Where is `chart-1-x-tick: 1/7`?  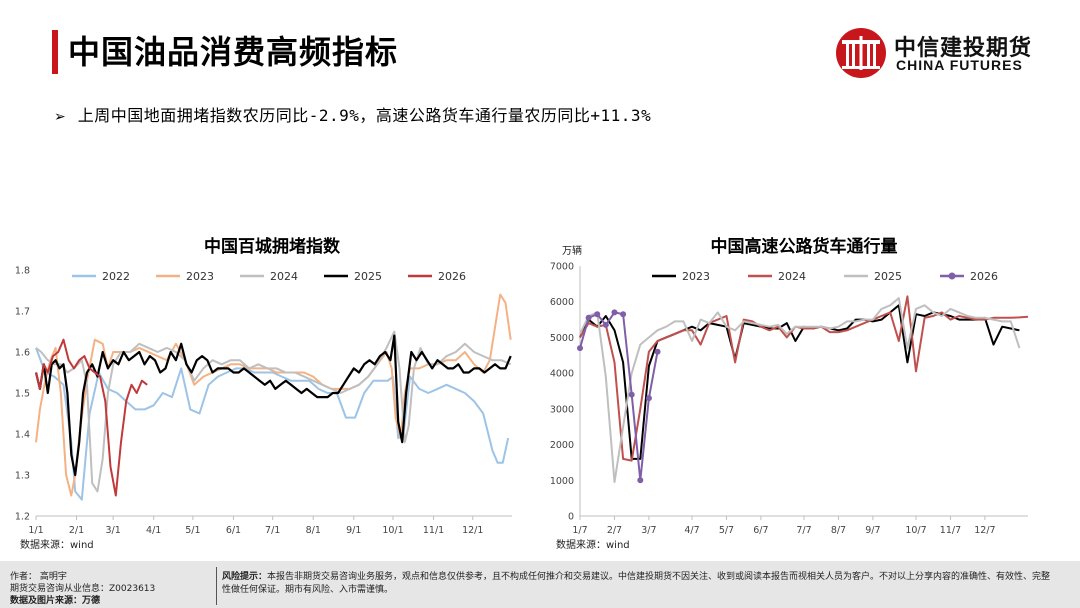
chart-1-x-tick: 1/7 is located at coordinates (579, 530).